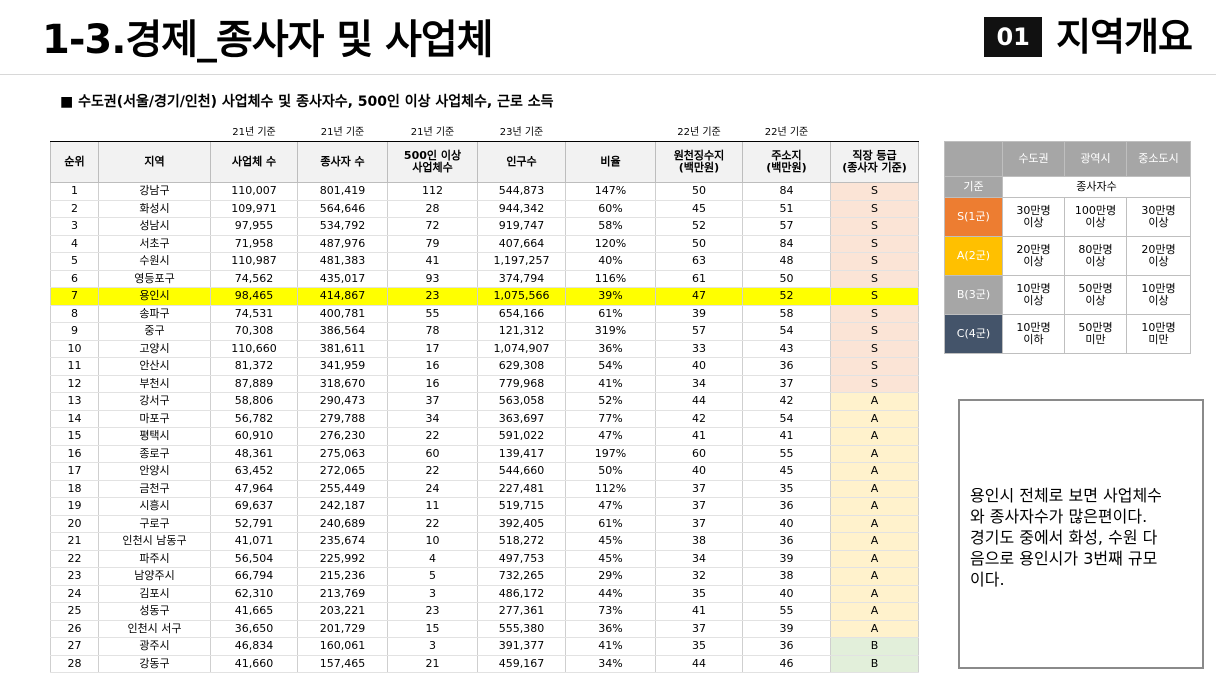 Image resolution: width=1216 pixels, height=684 pixels. Describe the element at coordinates (699, 454) in the screenshot. I see `table-cell: 60` at that location.